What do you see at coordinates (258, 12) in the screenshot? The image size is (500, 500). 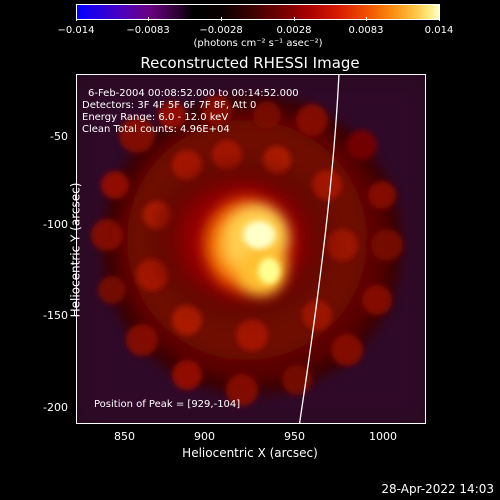 I see `colorbar` at bounding box center [258, 12].